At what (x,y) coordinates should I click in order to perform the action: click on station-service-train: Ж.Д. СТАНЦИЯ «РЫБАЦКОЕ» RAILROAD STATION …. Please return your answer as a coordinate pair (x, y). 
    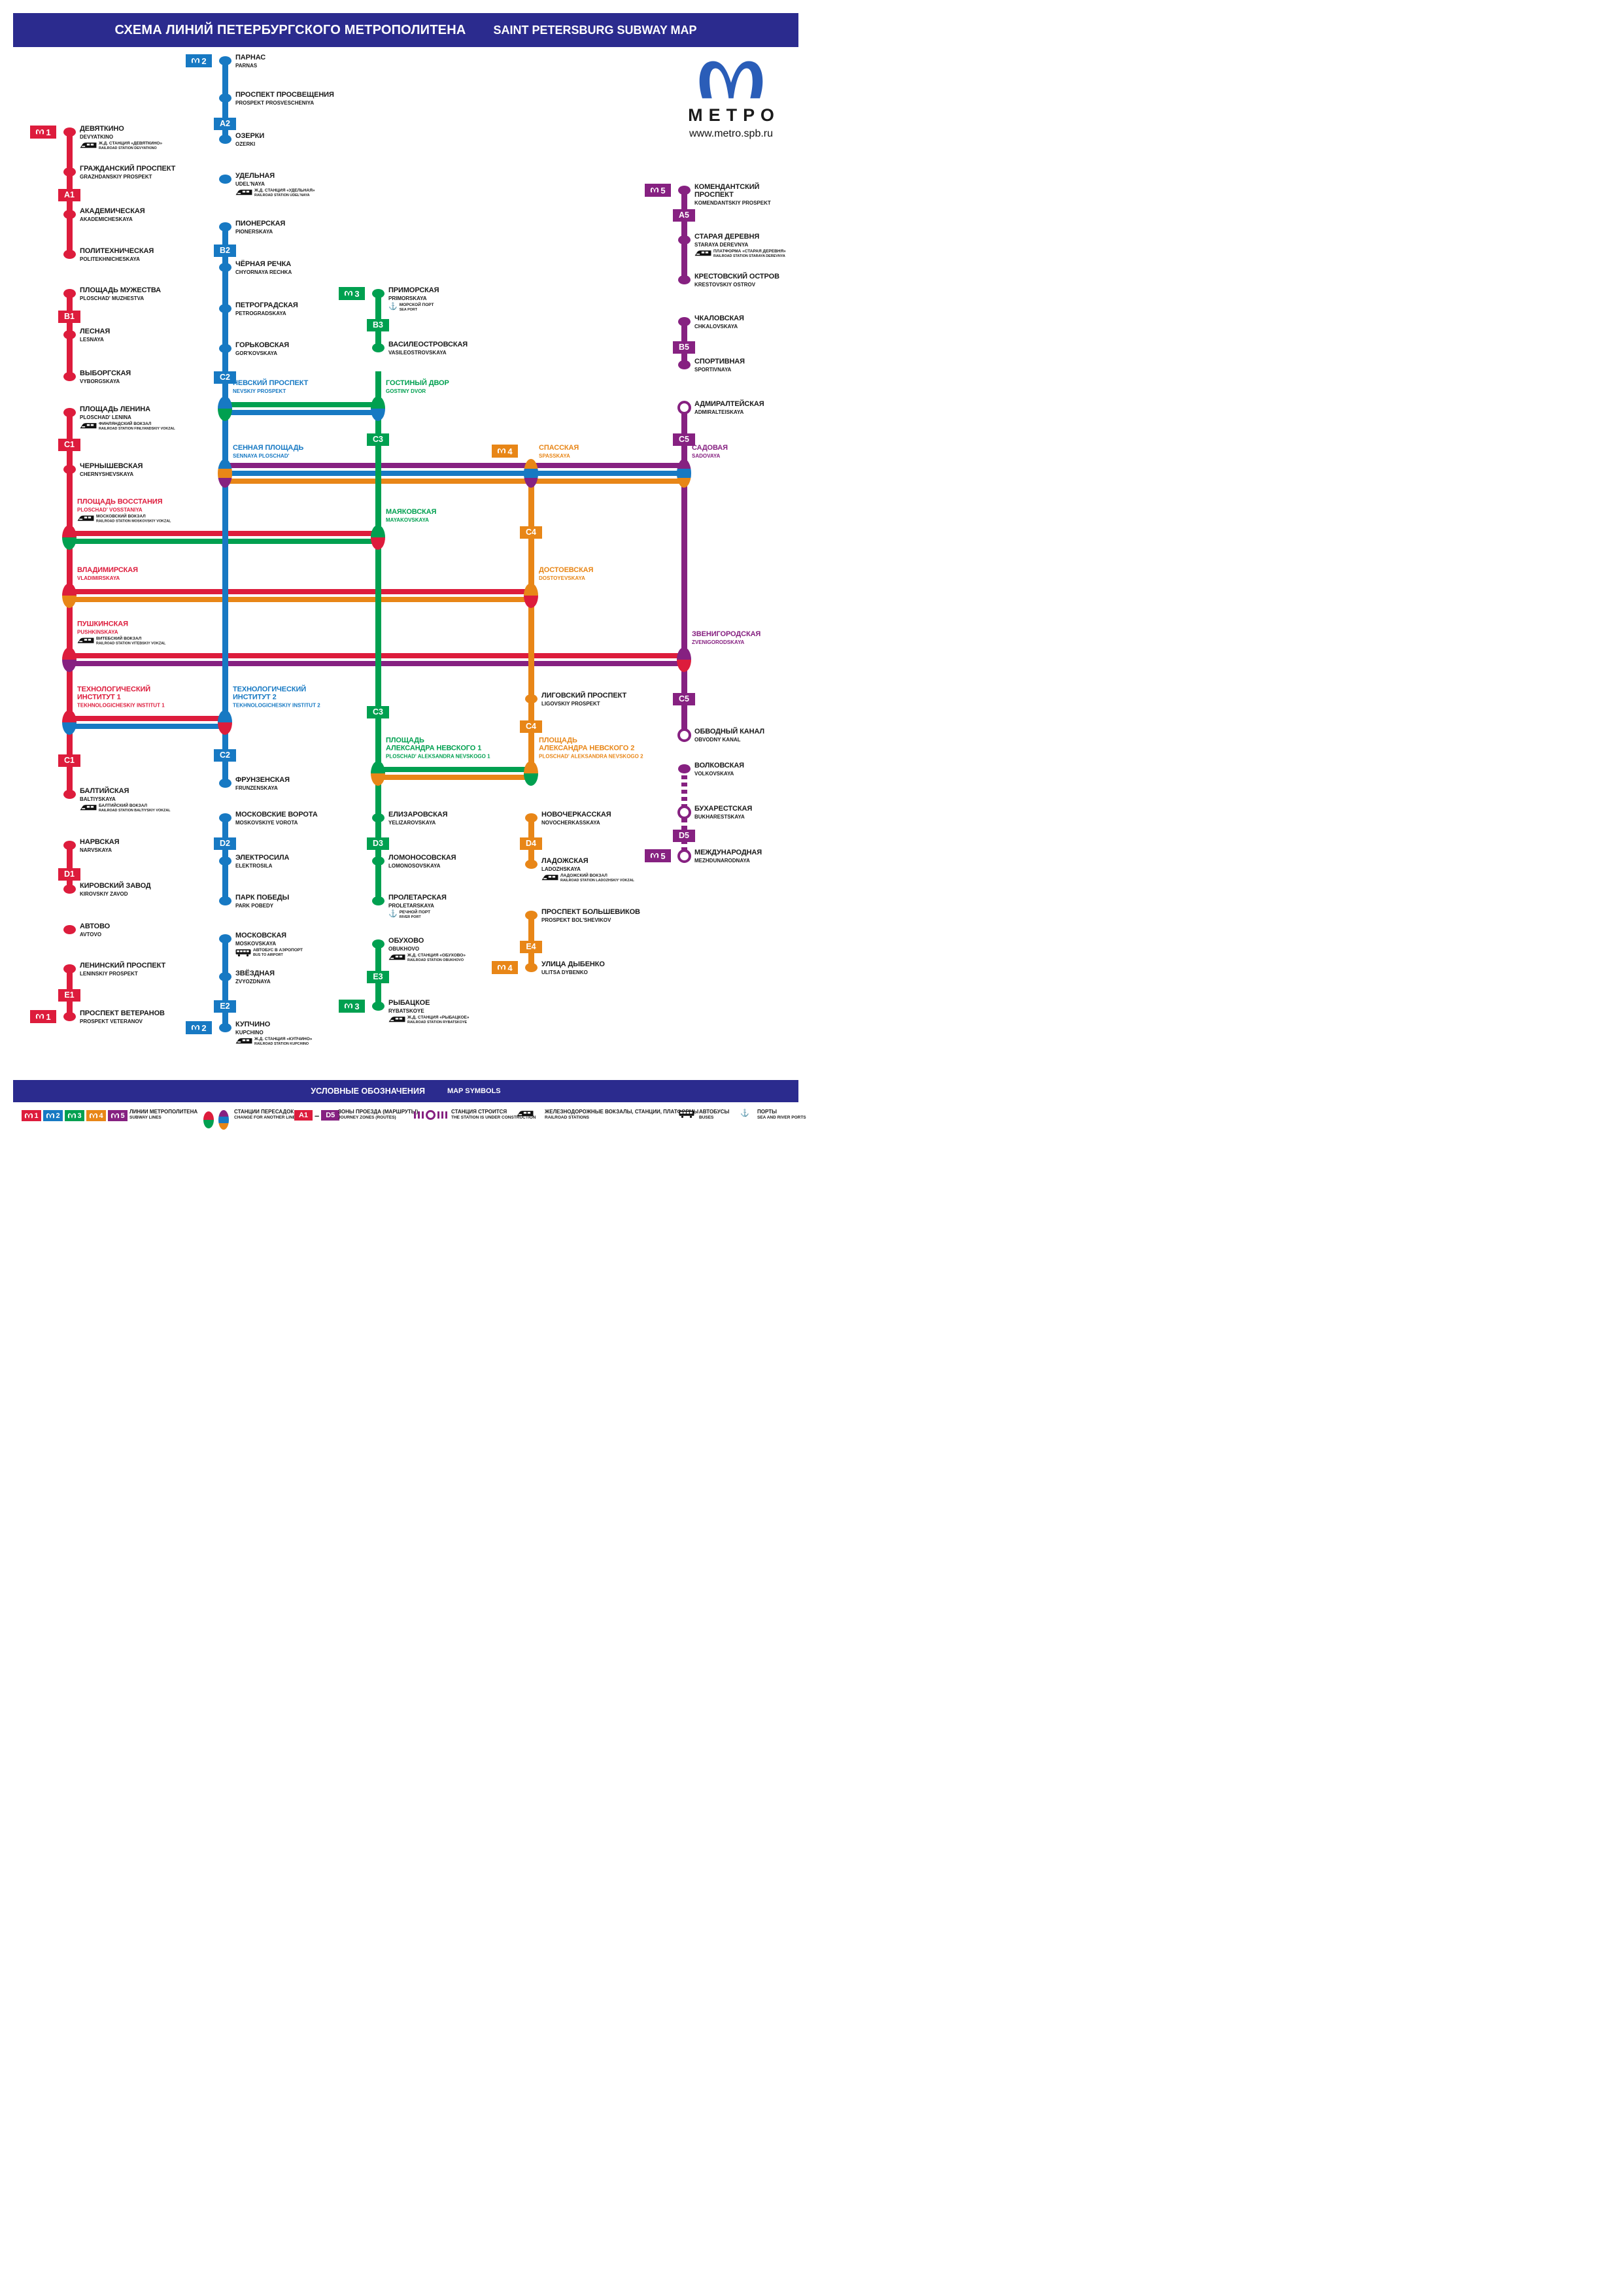
    Looking at the image, I should click on (428, 1019).